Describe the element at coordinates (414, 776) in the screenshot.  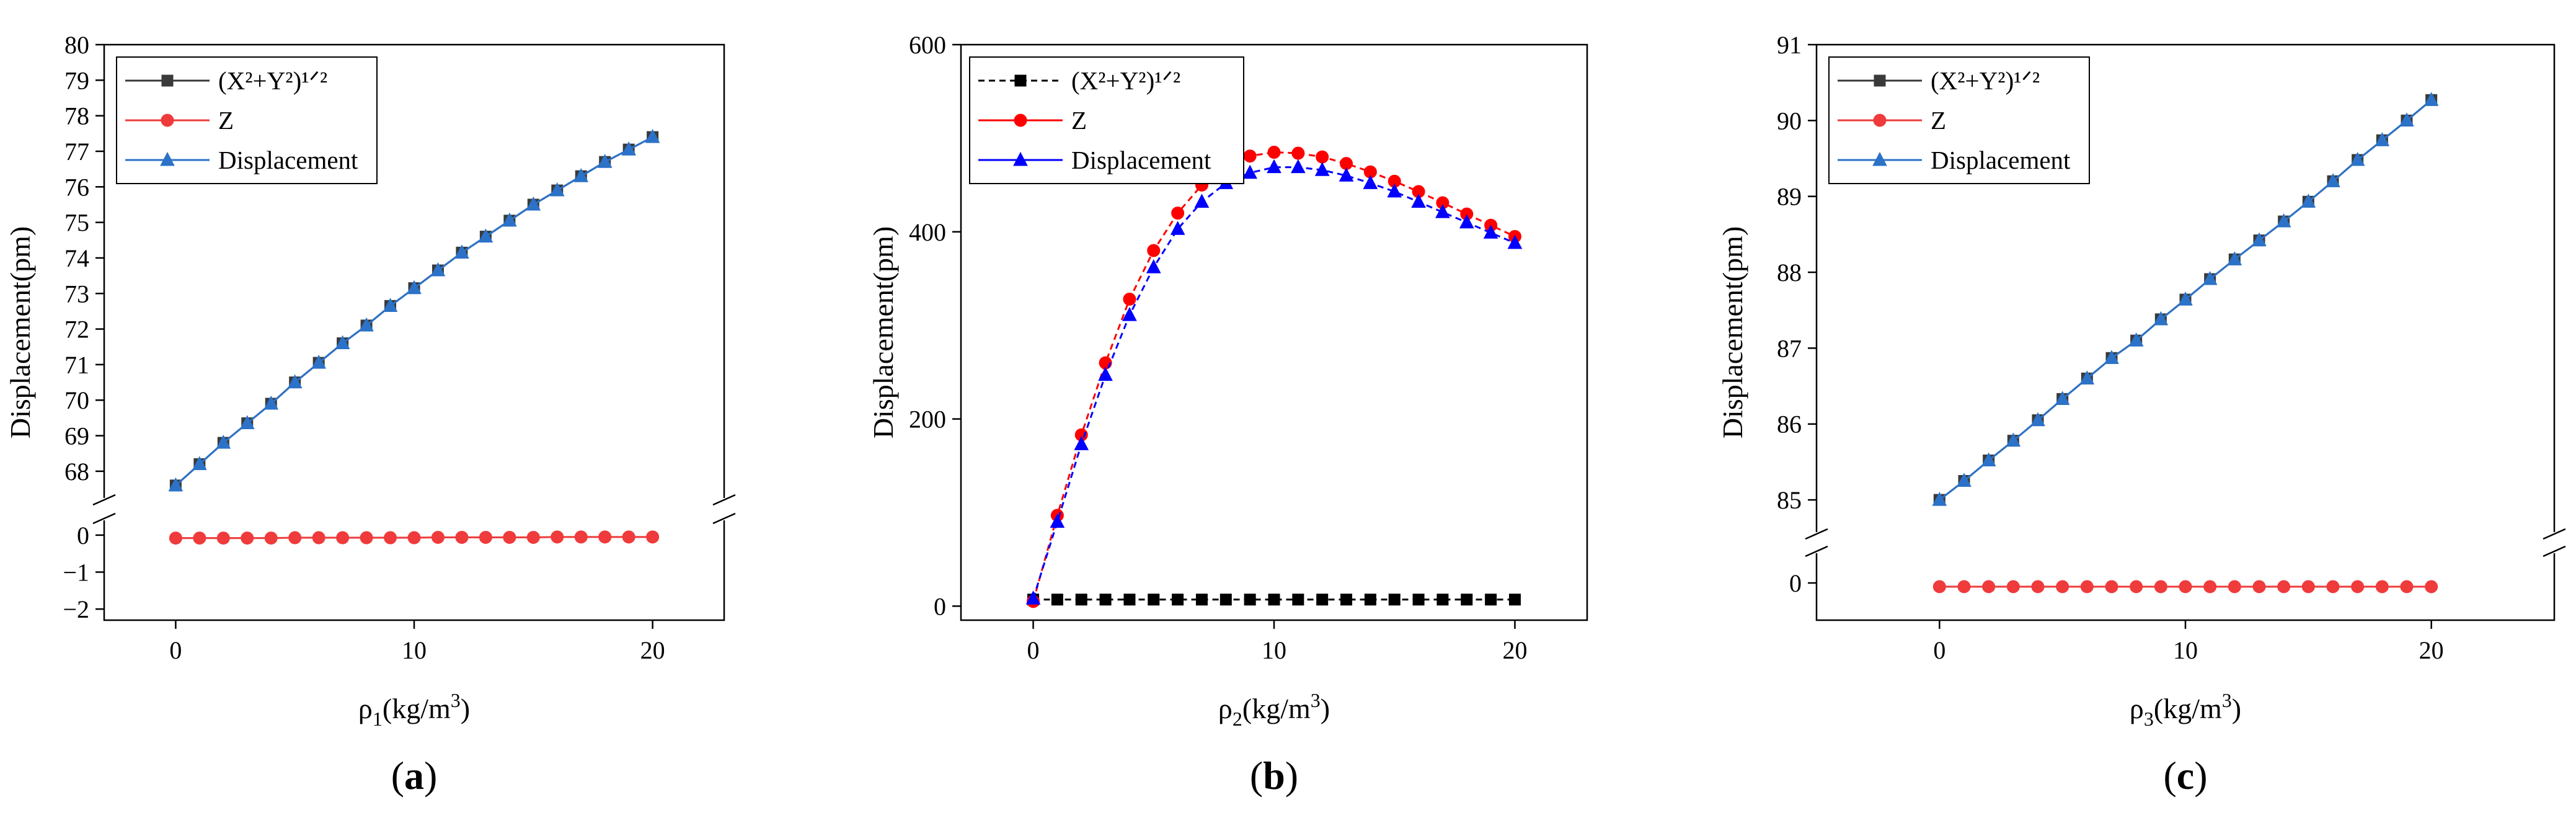
I see `panel-caption: (a)` at that location.